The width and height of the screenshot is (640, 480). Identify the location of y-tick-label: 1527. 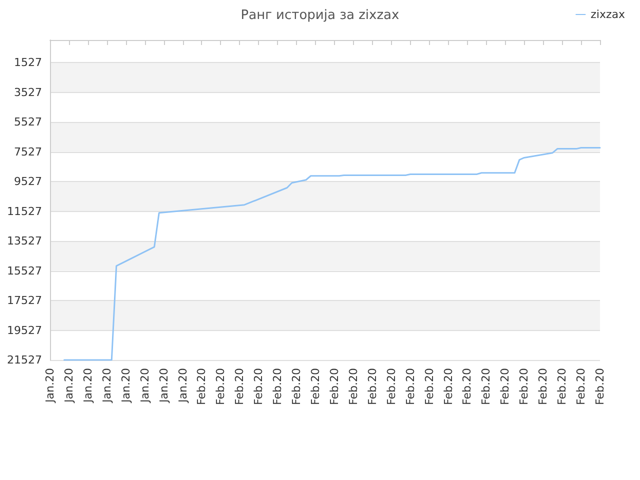
(28, 63).